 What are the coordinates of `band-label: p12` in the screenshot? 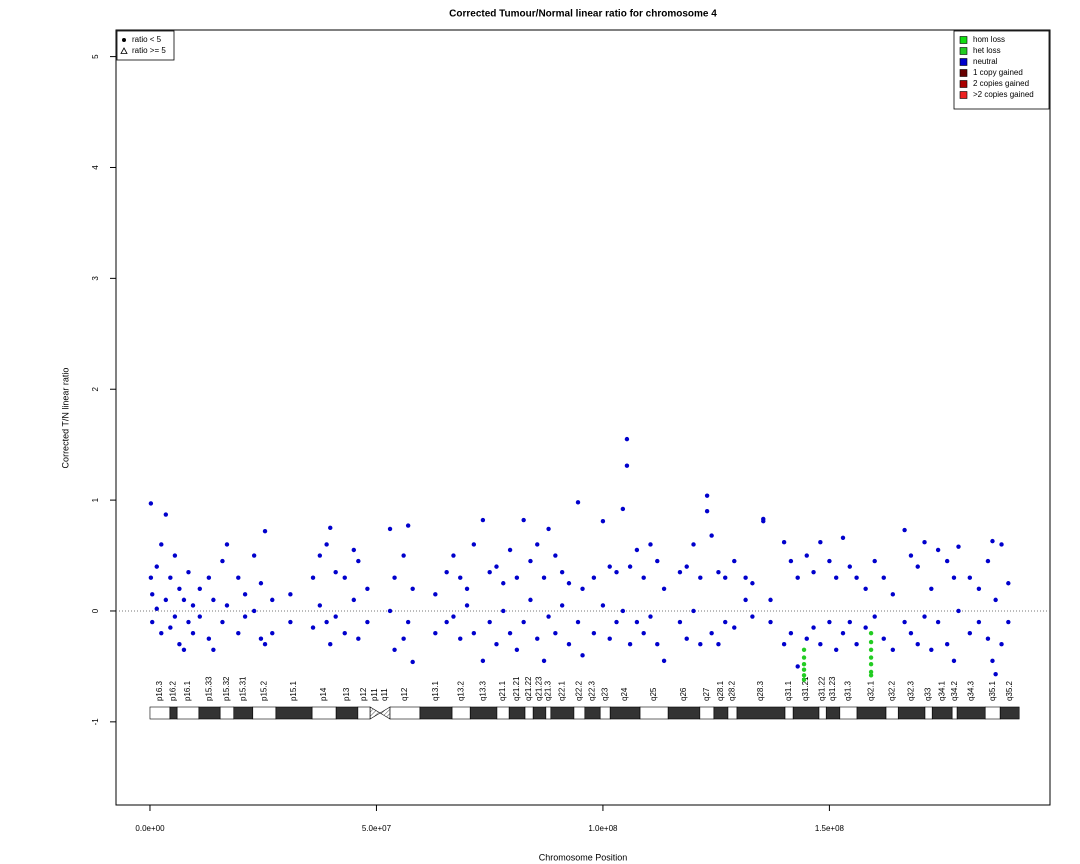 It's located at (363, 694).